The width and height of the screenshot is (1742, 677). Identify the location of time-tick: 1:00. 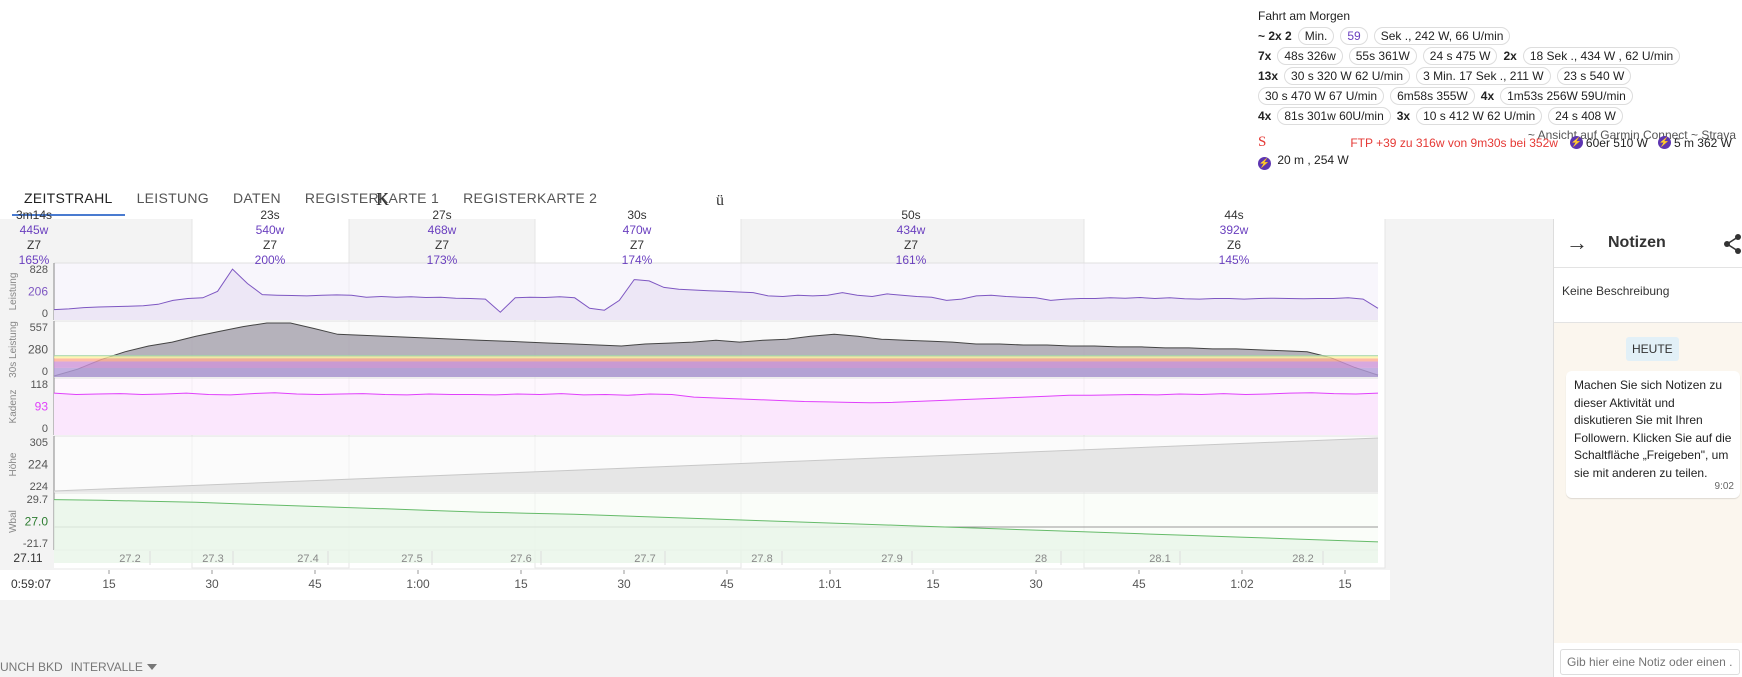
(418, 584).